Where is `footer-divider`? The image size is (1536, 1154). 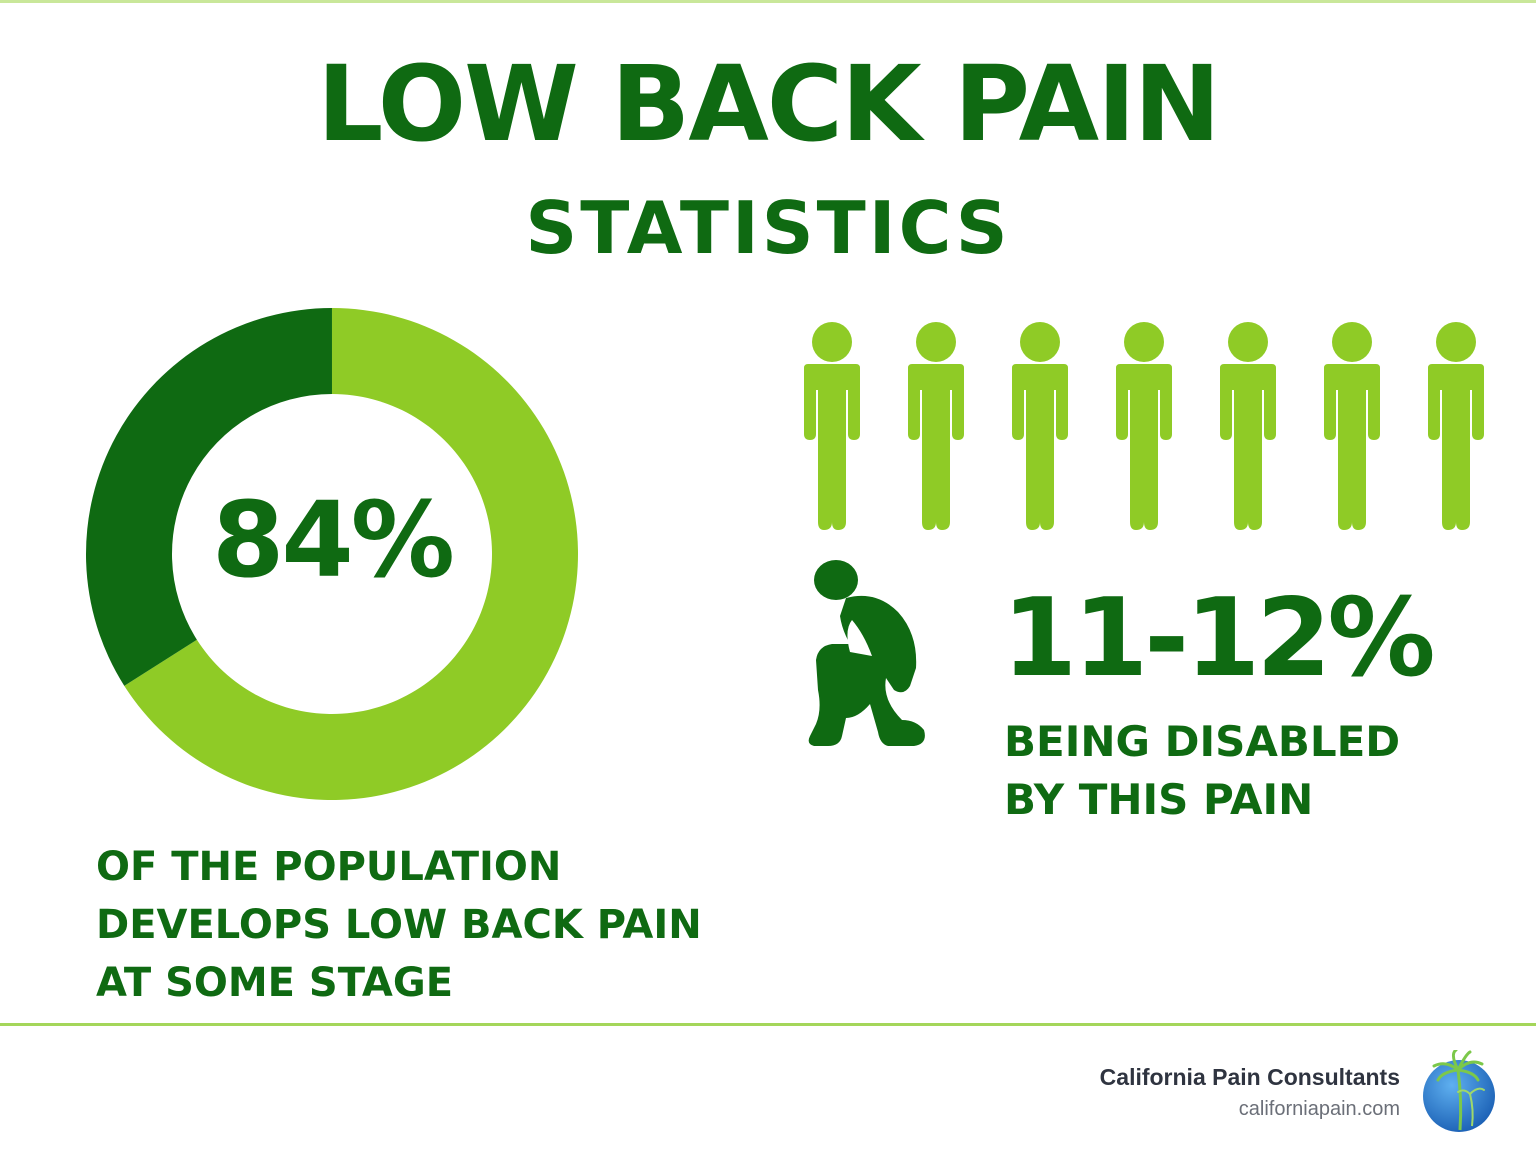 footer-divider is located at coordinates (768, 1024).